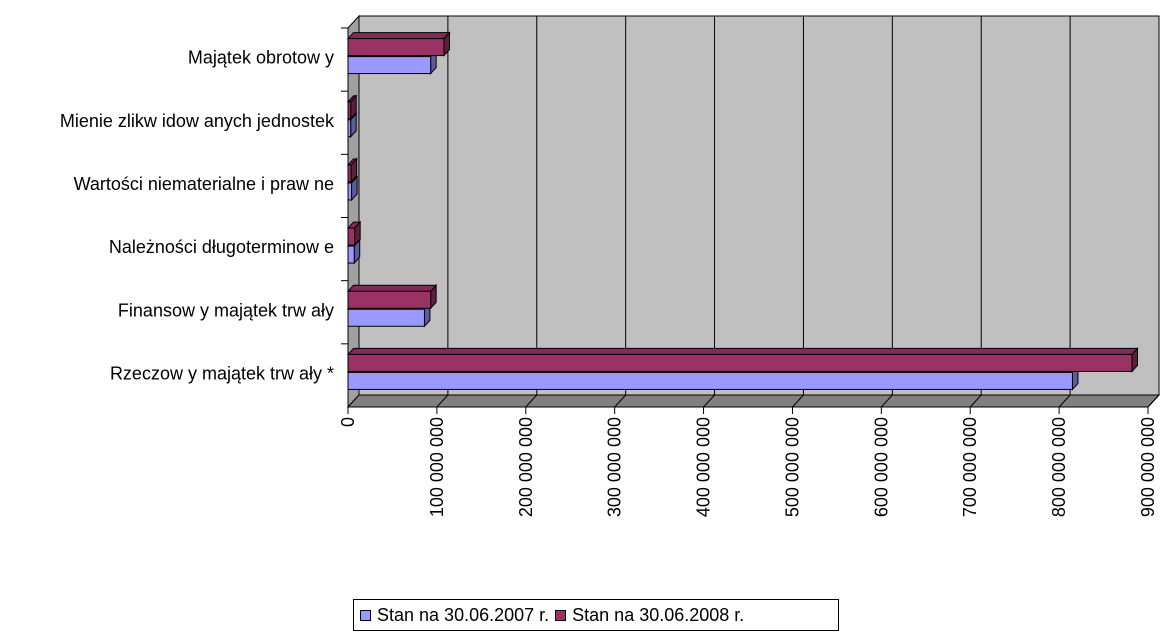  I want to click on legend-item-2007: Stan na 30.06.2007 r., so click(454, 615).